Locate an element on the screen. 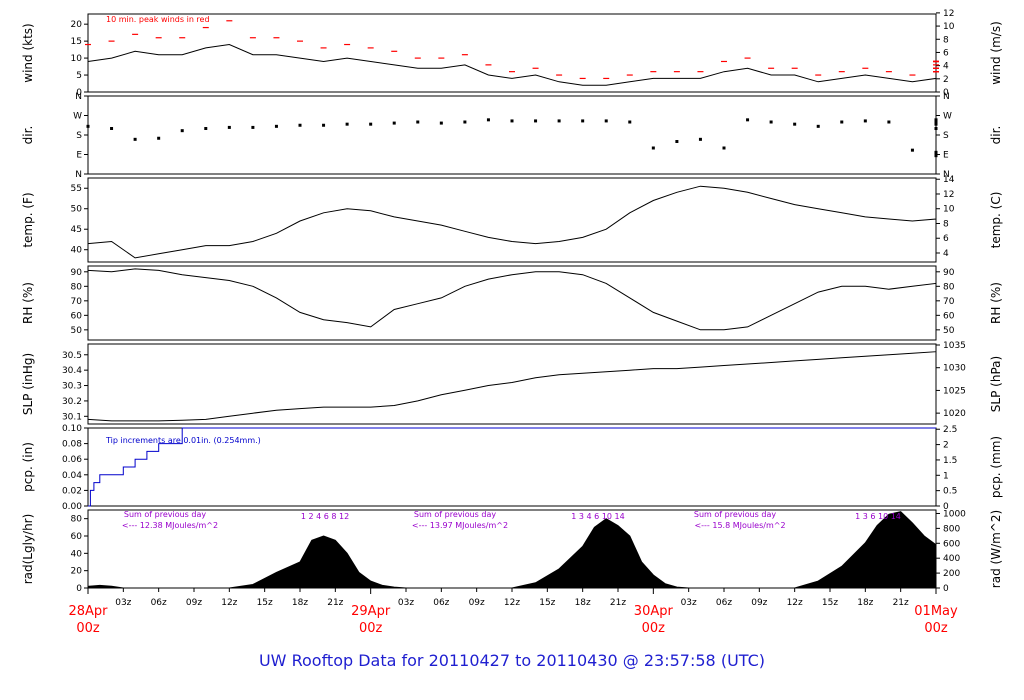 The width and height of the screenshot is (1024, 700). y-tick-label-right: 60 is located at coordinates (949, 316).